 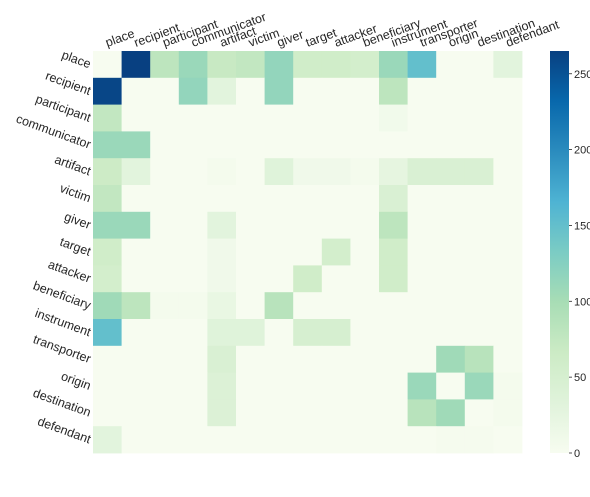 What do you see at coordinates (508, 413) in the screenshot?
I see `heatmap-cell-destination-defendant` at bounding box center [508, 413].